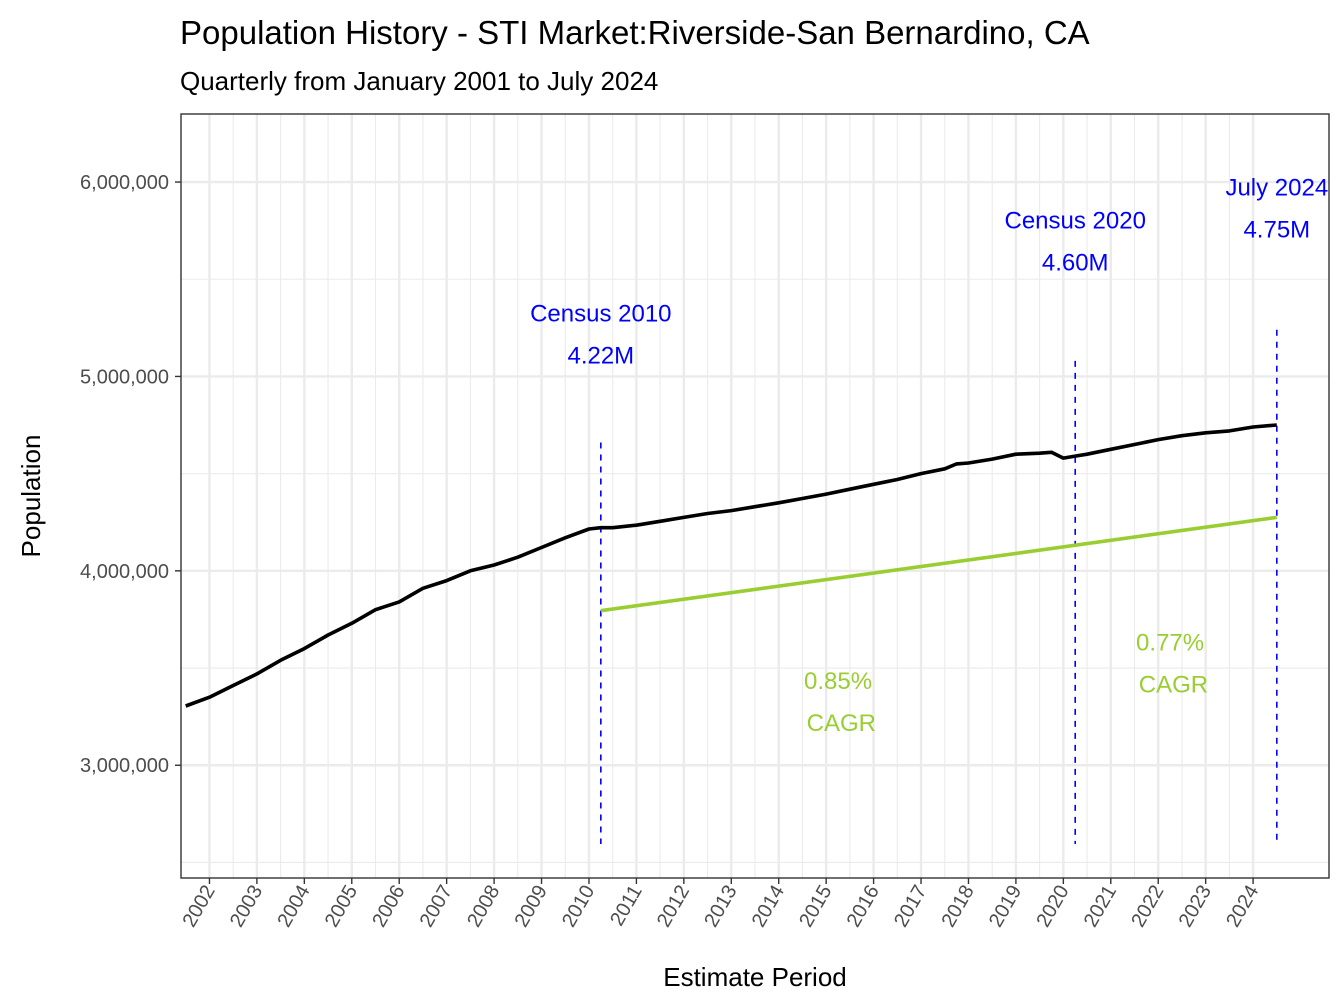  Describe the element at coordinates (815, 907) in the screenshot. I see `x-tick-label: 2015` at that location.